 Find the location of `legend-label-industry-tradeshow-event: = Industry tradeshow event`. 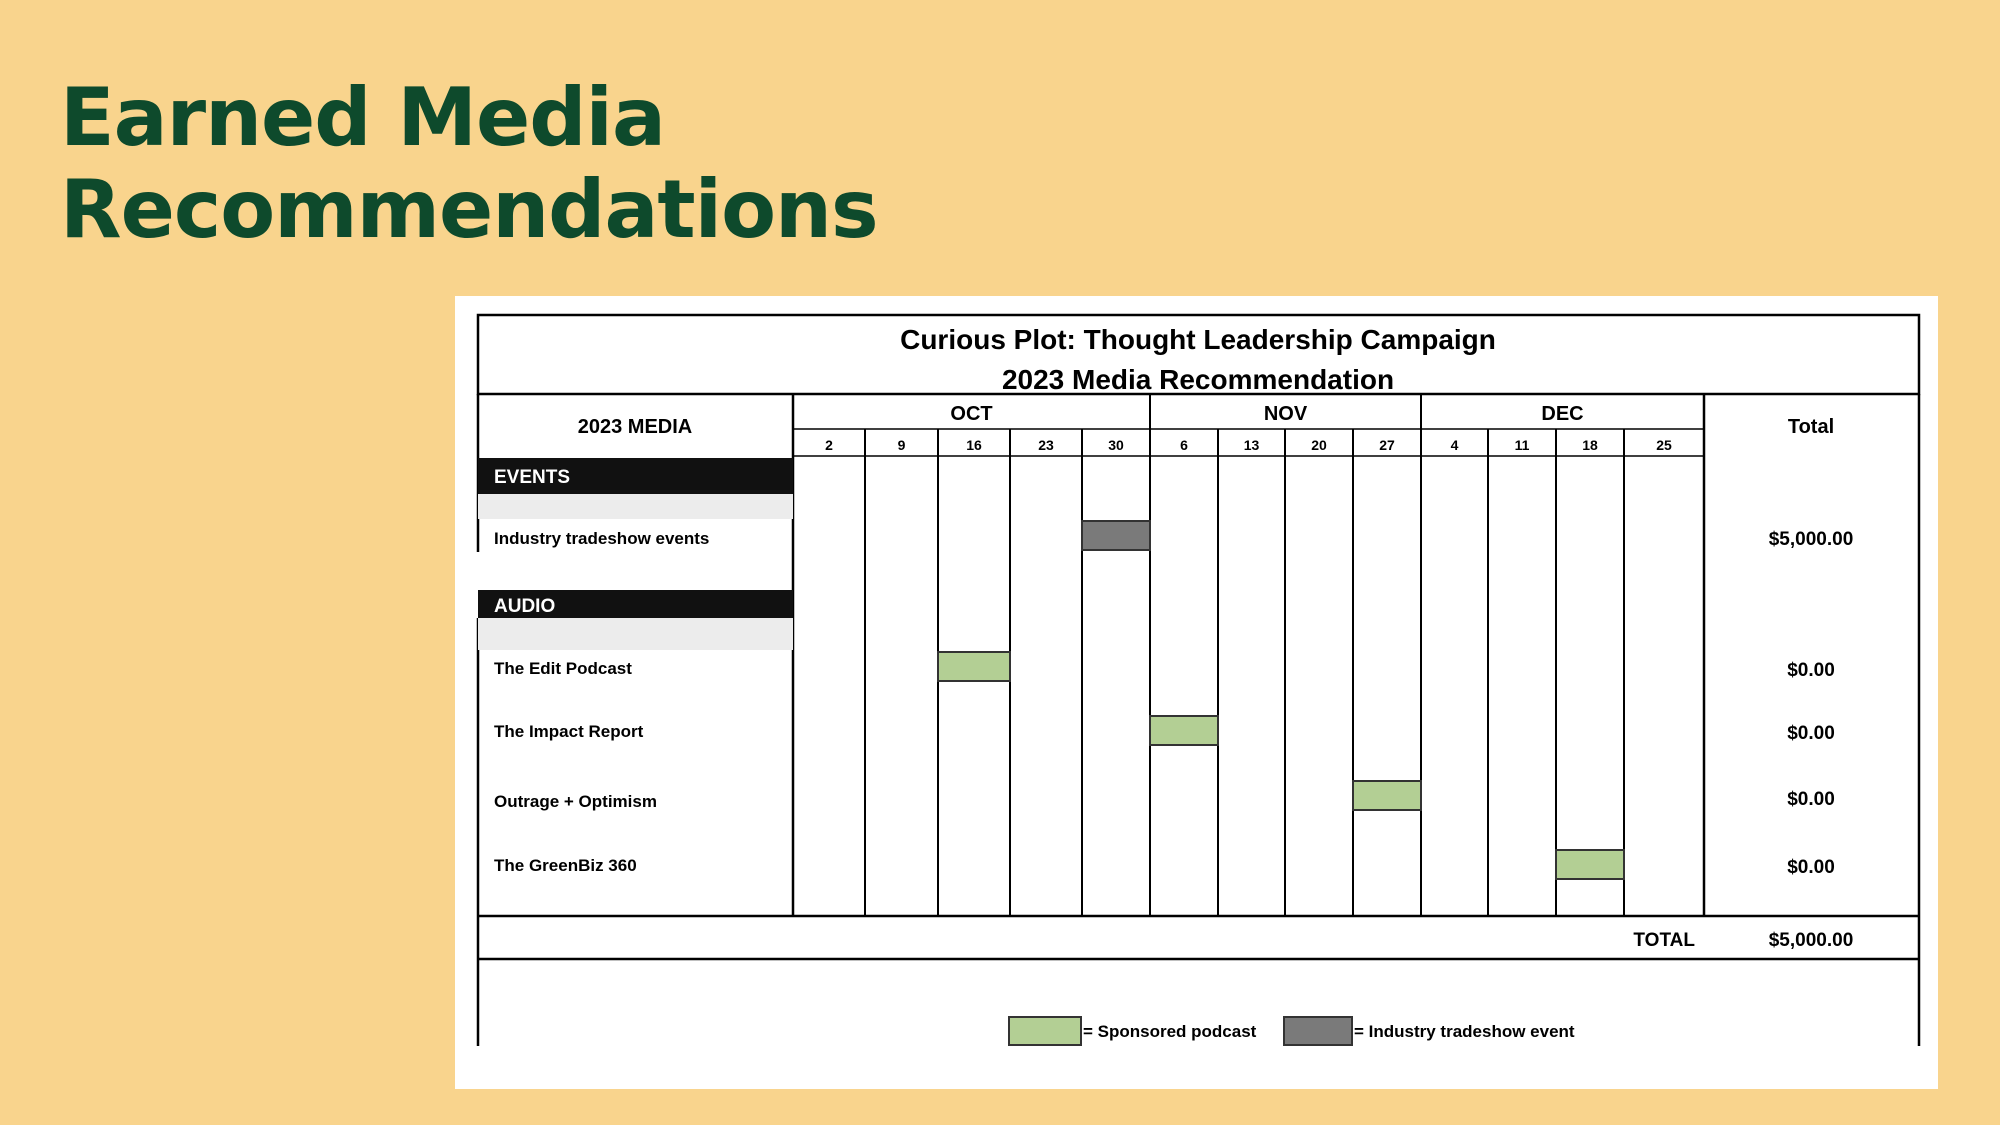

legend-label-industry-tradeshow-event: = Industry tradeshow event is located at coordinates (1464, 1031).